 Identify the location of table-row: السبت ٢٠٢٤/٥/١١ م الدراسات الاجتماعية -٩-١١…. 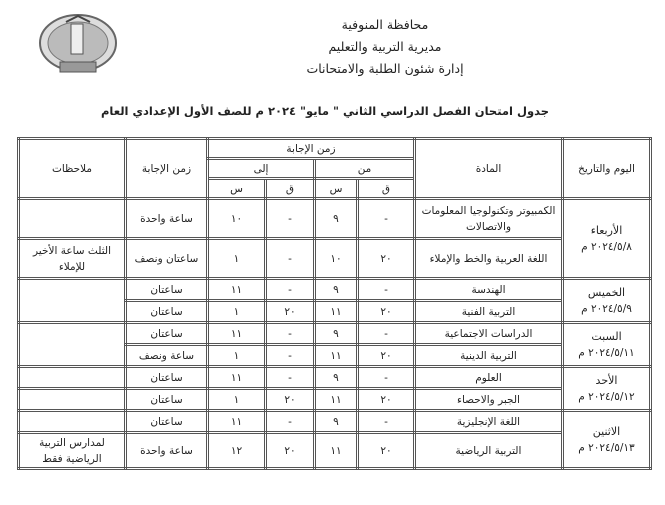
(334, 344).